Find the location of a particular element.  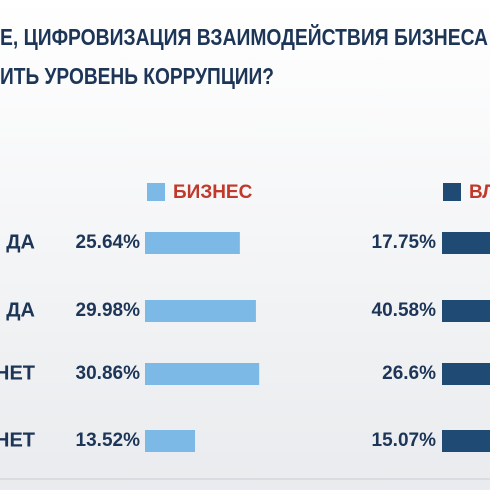

value-label: 29.98% is located at coordinates (108, 310).